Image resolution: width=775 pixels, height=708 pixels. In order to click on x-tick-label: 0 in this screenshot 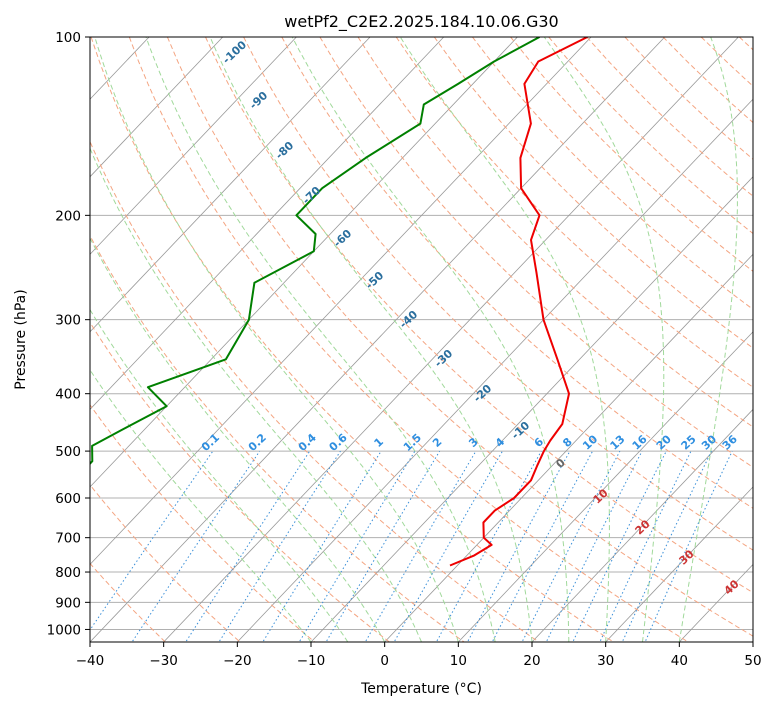, I will do `click(384, 661)`.